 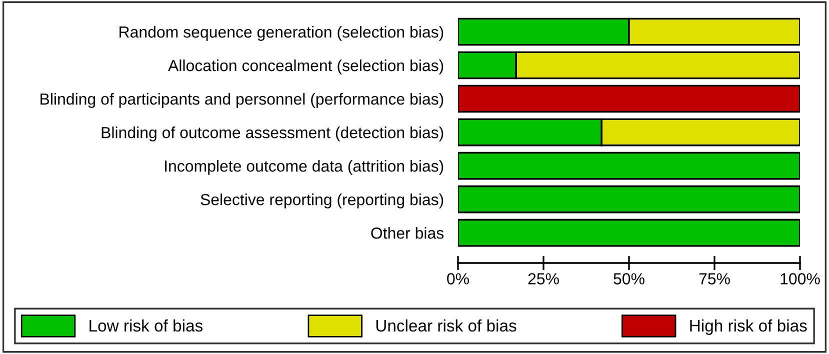 I want to click on y-tick-label: Random sequence generation (selection bias), so click(x=282, y=33).